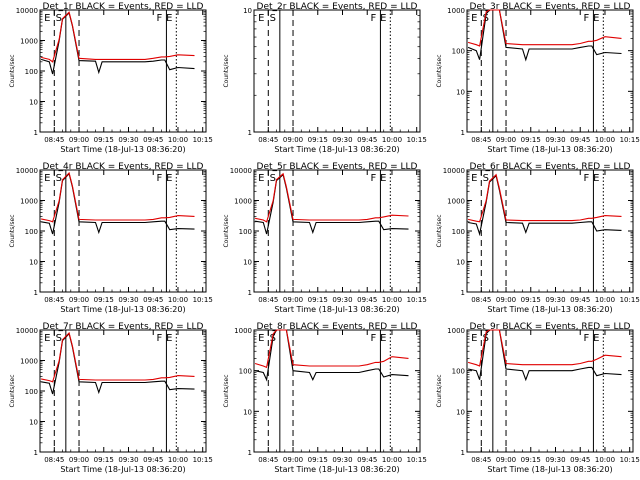 This screenshot has height=480, width=640. I want to click on chart-title: Det_9r BLACK = Events, RED = LLD, so click(550, 327).